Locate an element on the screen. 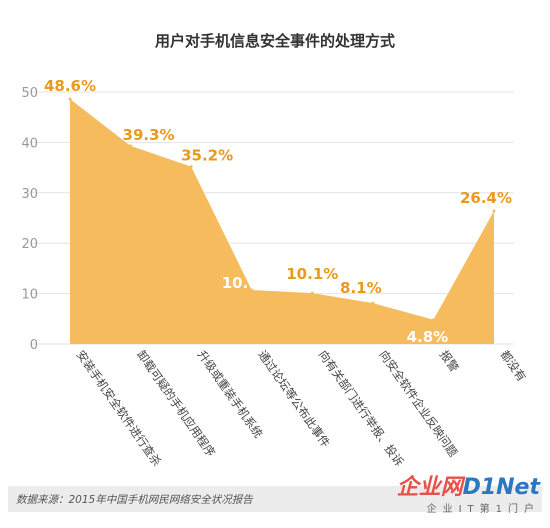 The height and width of the screenshot is (528, 550). y-tick-label: 40 is located at coordinates (29, 143).